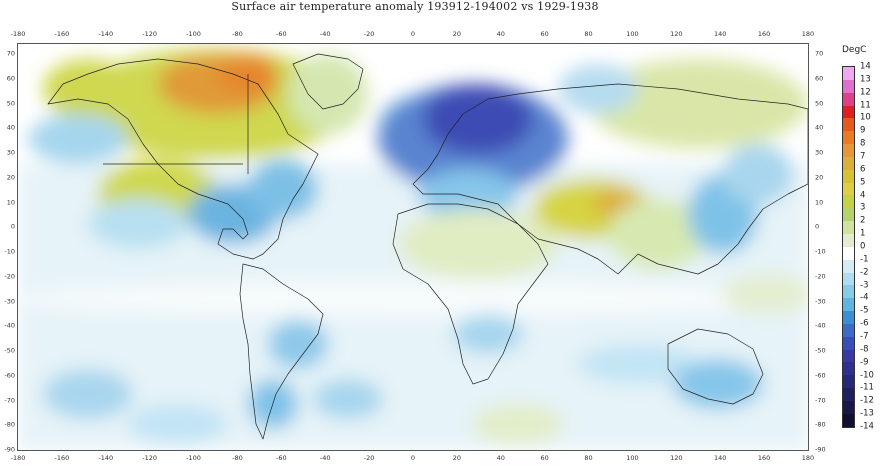  Describe the element at coordinates (820, 301) in the screenshot. I see `right-latitude-tick: -30` at that location.